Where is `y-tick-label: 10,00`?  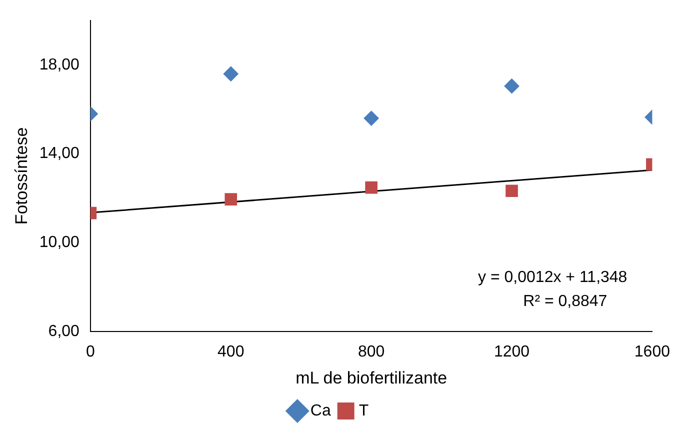
y-tick-label: 10,00 is located at coordinates (59, 243).